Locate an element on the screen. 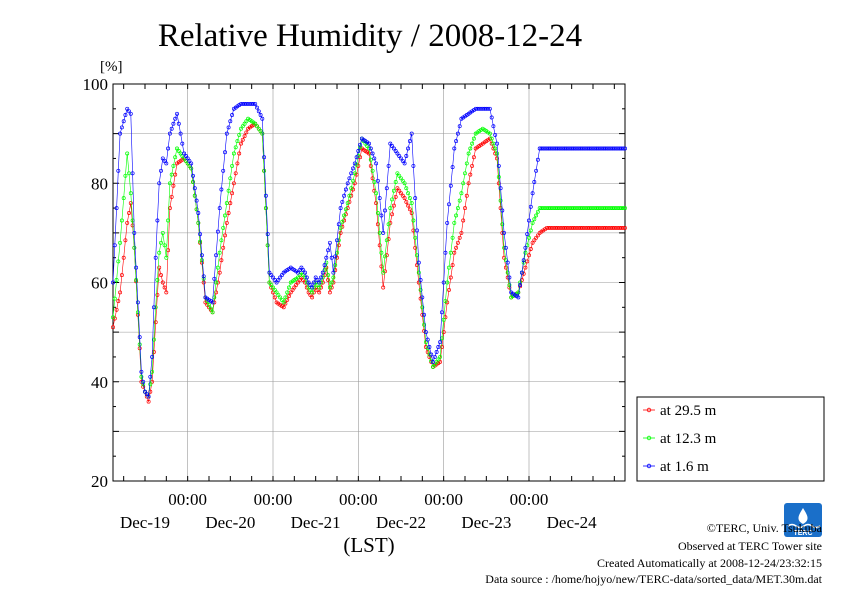 This screenshot has width=842, height=595. chart-title: Relative Humidity / 2008-12-24 is located at coordinates (370, 36).